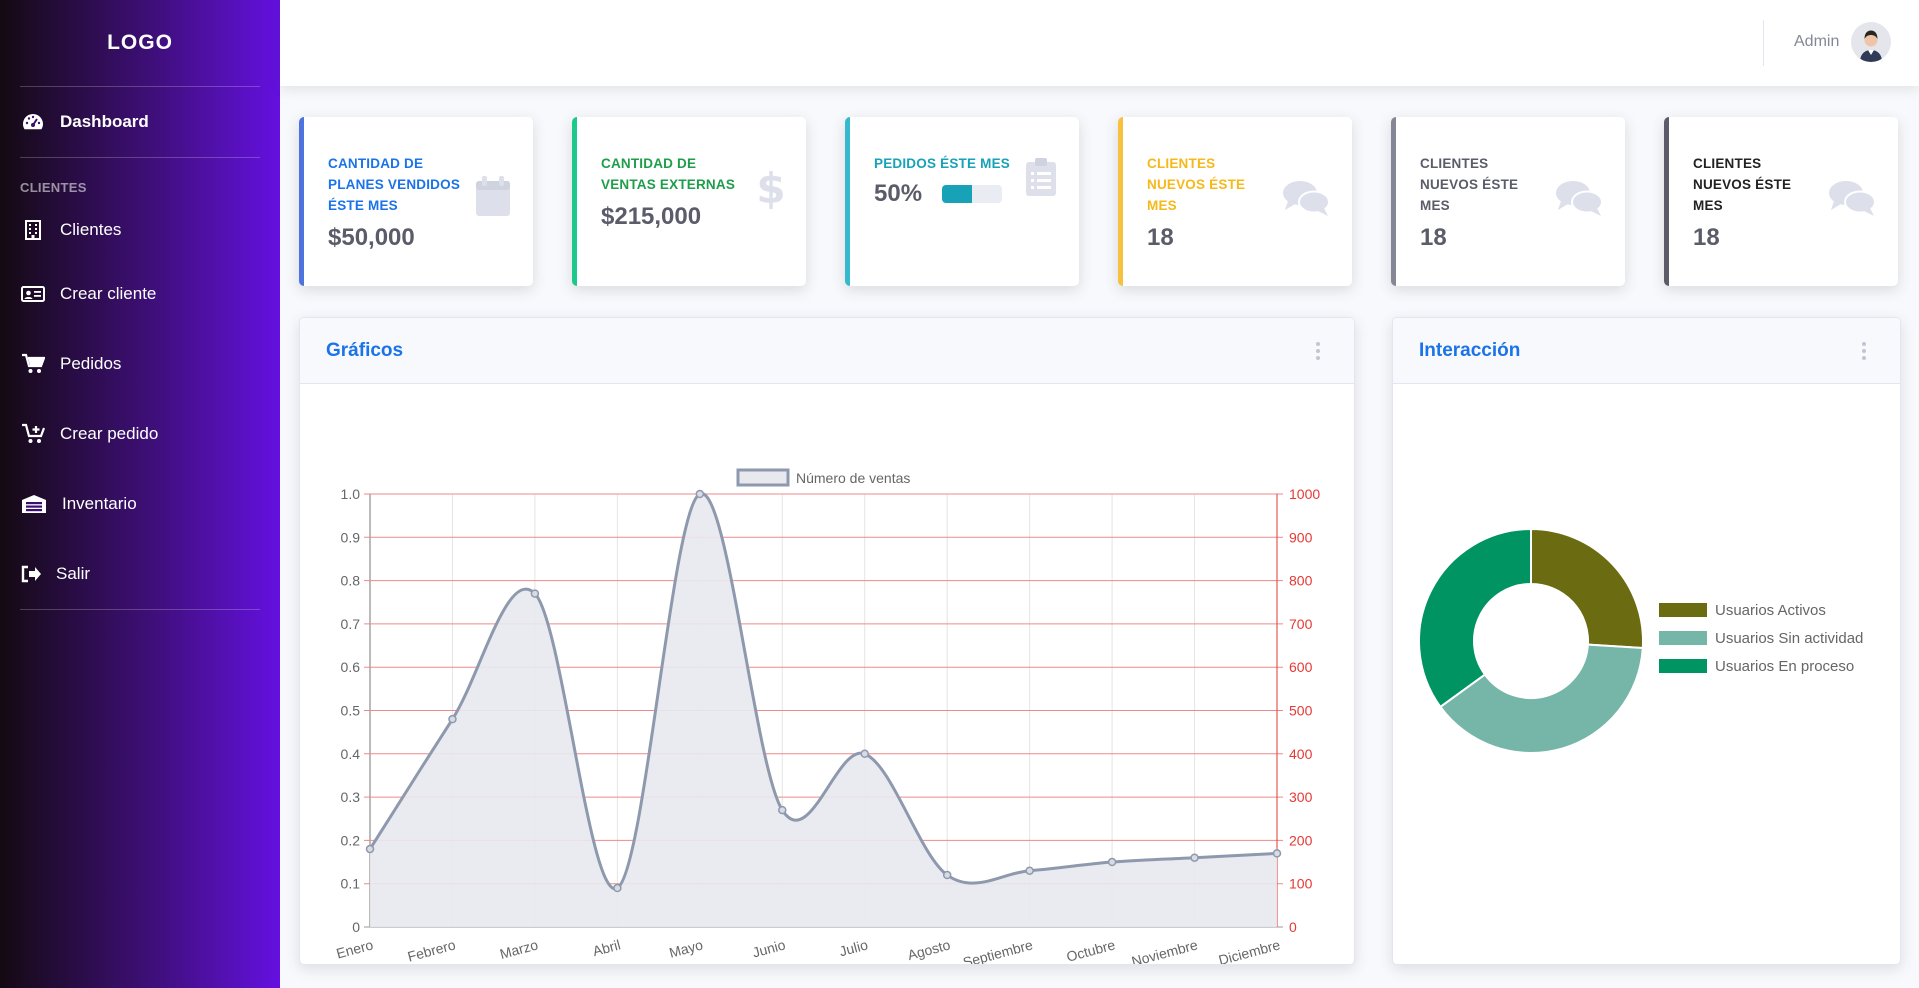  I want to click on stat-card-title: PEDIDOS ÉSTE MES, so click(942, 163).